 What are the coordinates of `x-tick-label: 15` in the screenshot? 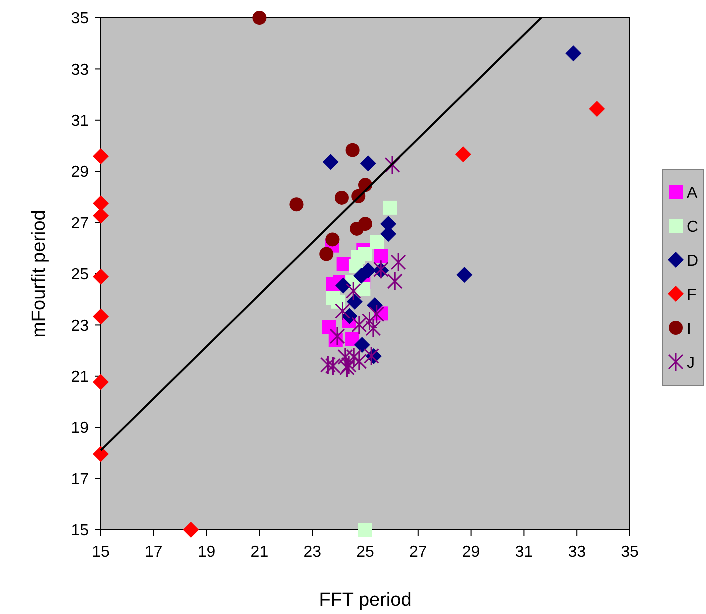 It's located at (101, 552).